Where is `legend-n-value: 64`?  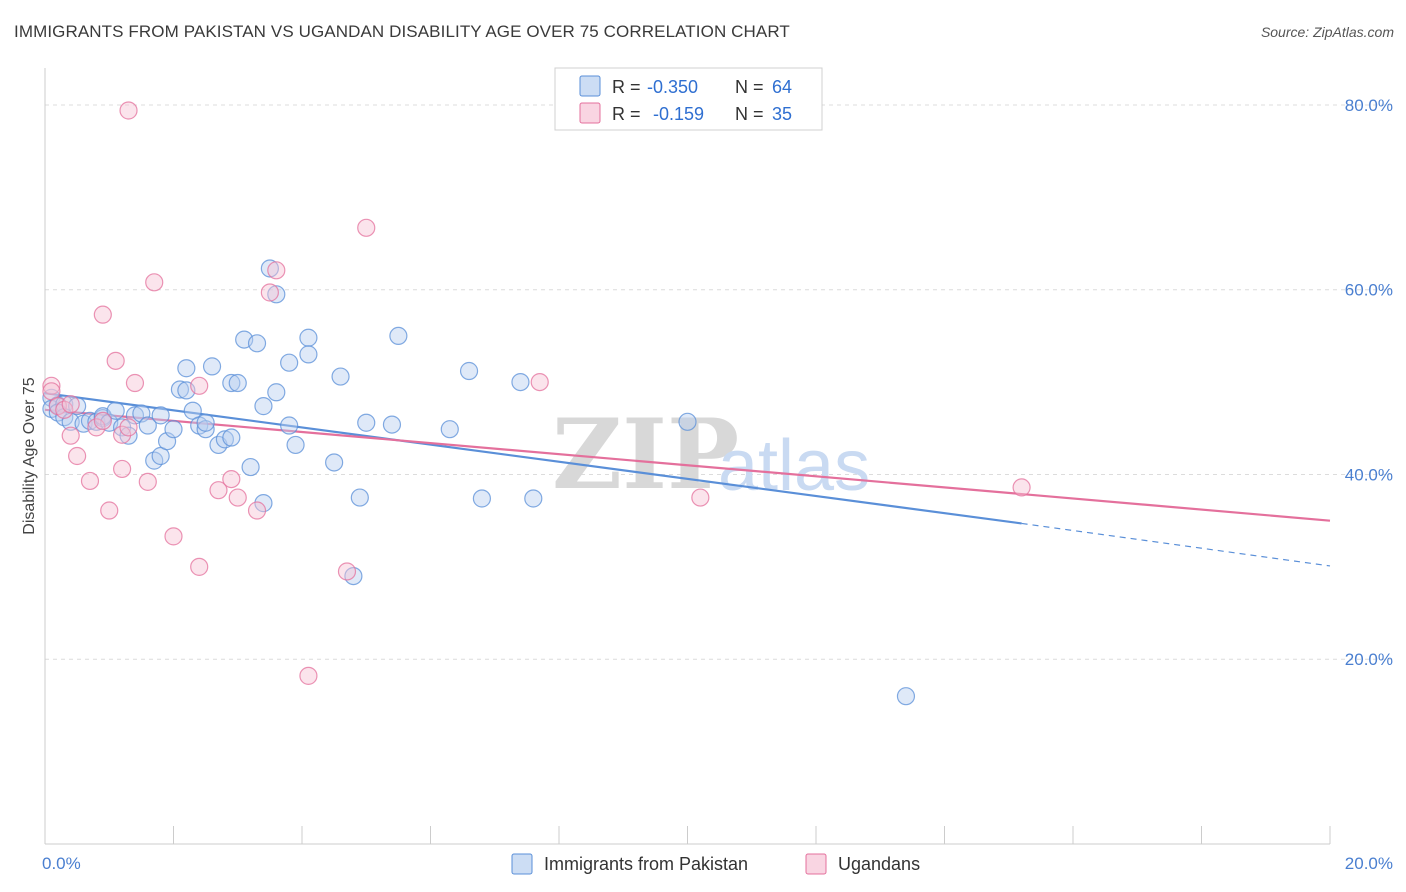
legend-n-value: 64 is located at coordinates (782, 87).